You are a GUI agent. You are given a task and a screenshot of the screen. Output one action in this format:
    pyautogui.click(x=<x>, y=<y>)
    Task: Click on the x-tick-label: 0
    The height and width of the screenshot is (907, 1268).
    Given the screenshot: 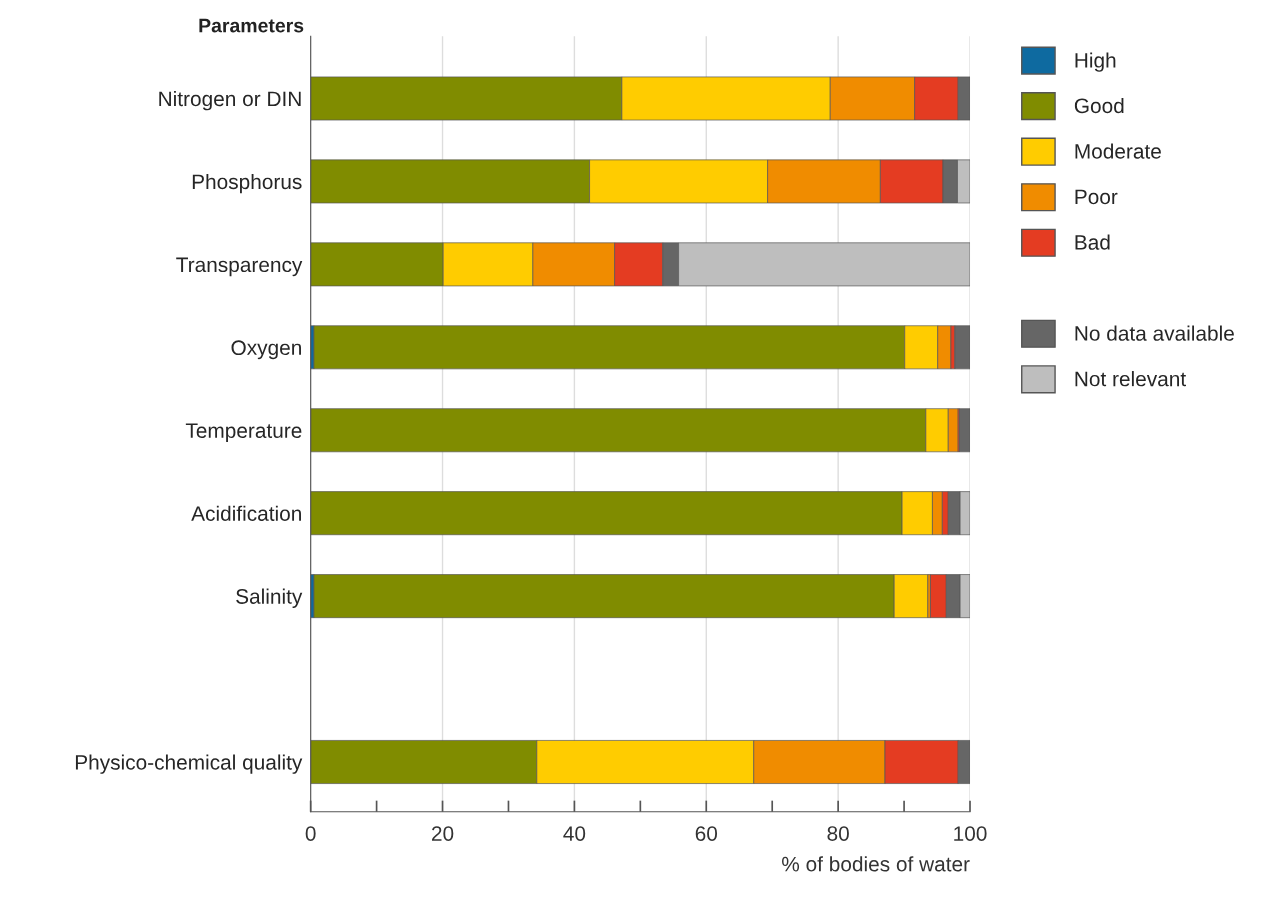 What is the action you would take?
    pyautogui.click(x=310, y=833)
    